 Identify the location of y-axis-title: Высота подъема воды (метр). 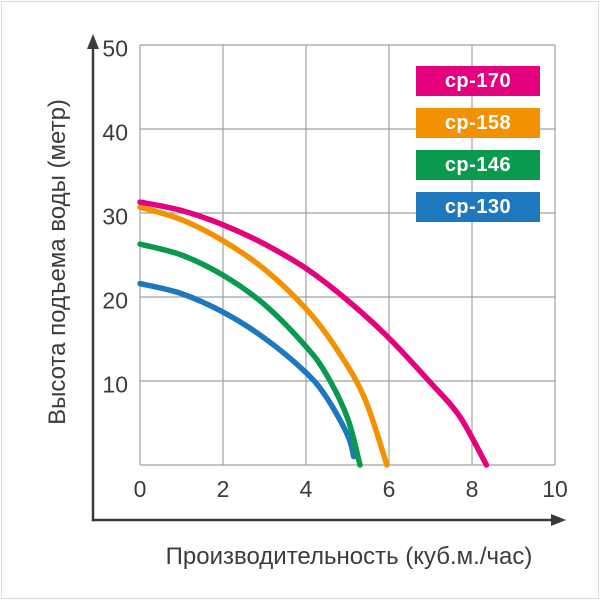
(57, 262).